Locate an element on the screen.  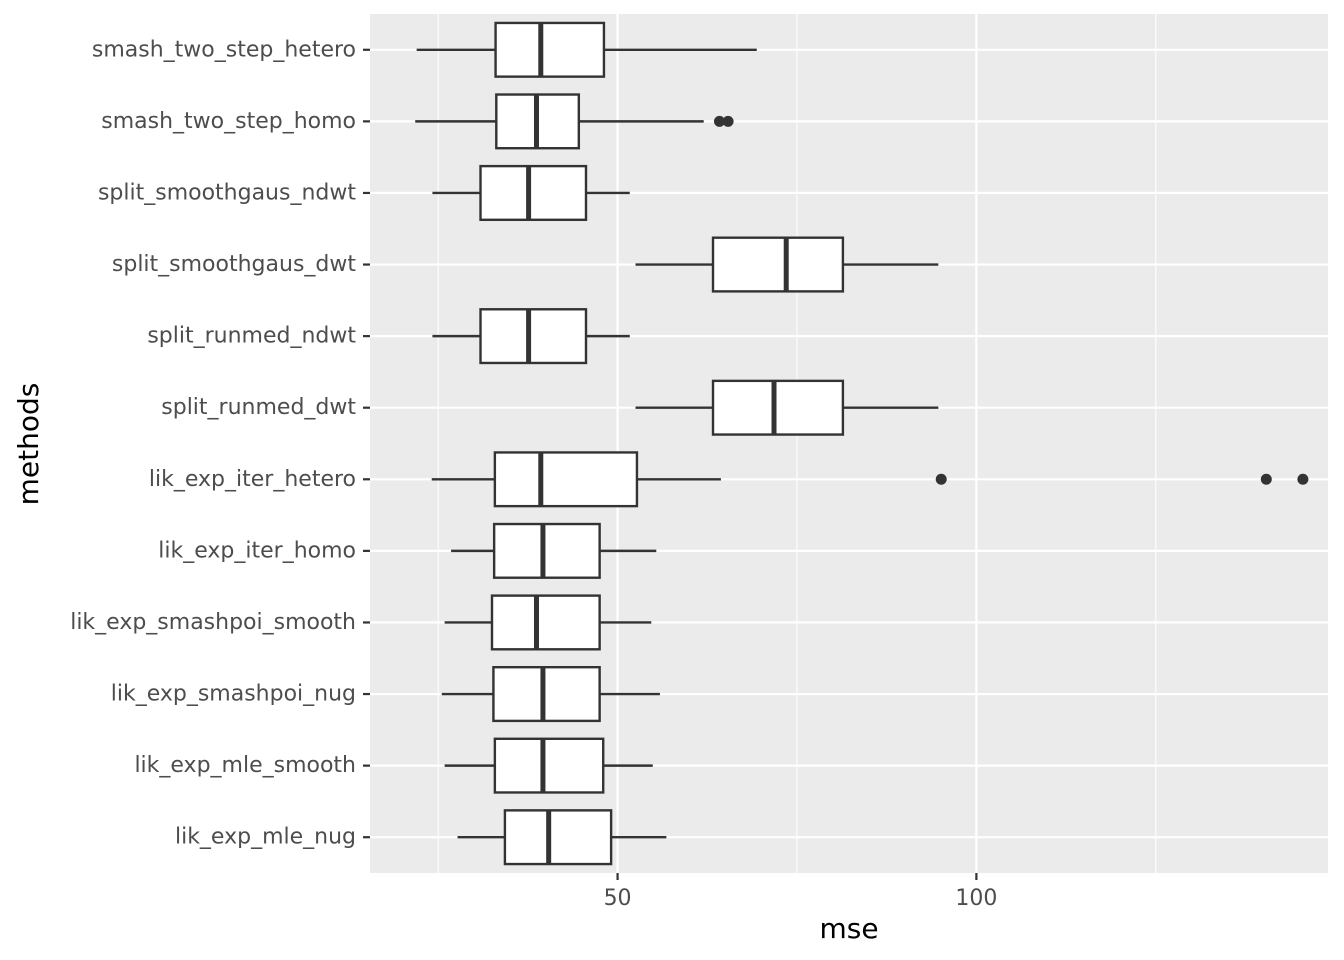
y-axis-title: methods is located at coordinates (28, 444).